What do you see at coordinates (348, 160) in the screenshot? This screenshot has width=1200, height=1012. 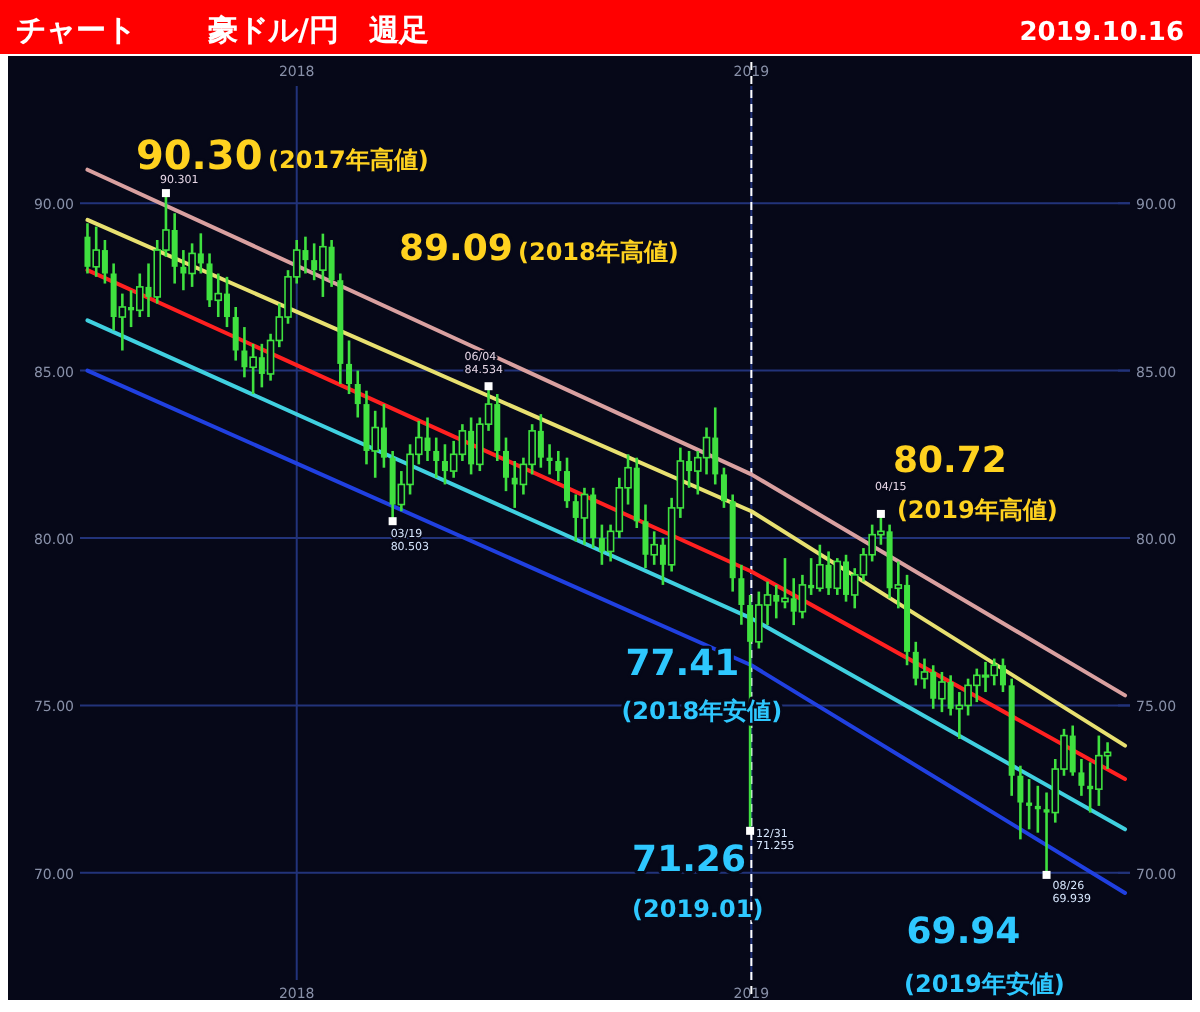 I see `annotation: (2017年高値)` at bounding box center [348, 160].